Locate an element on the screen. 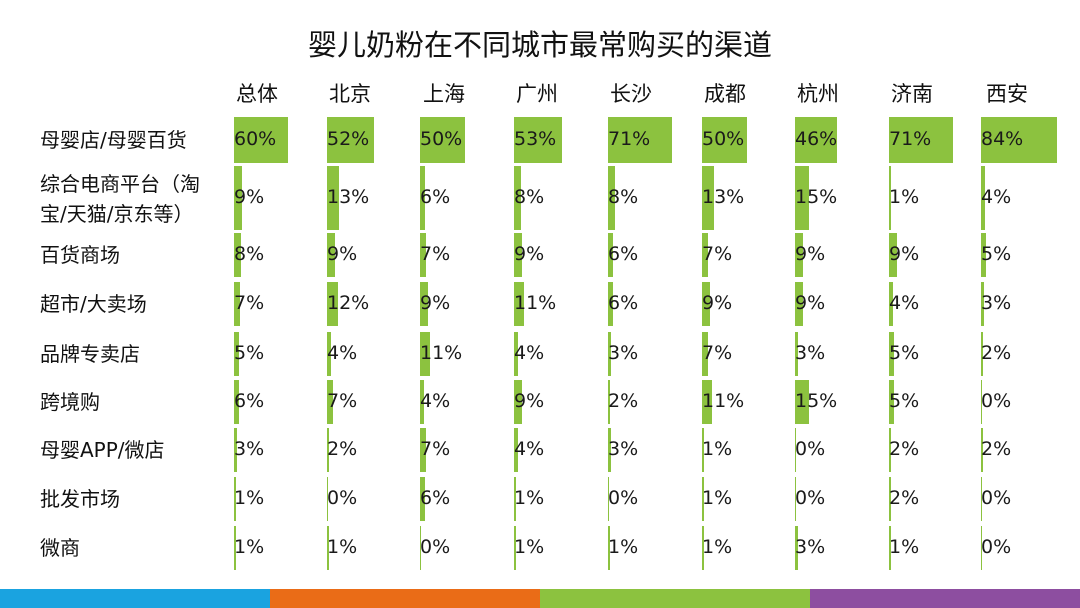  row-label: 超市/大卖场 is located at coordinates (93, 303).